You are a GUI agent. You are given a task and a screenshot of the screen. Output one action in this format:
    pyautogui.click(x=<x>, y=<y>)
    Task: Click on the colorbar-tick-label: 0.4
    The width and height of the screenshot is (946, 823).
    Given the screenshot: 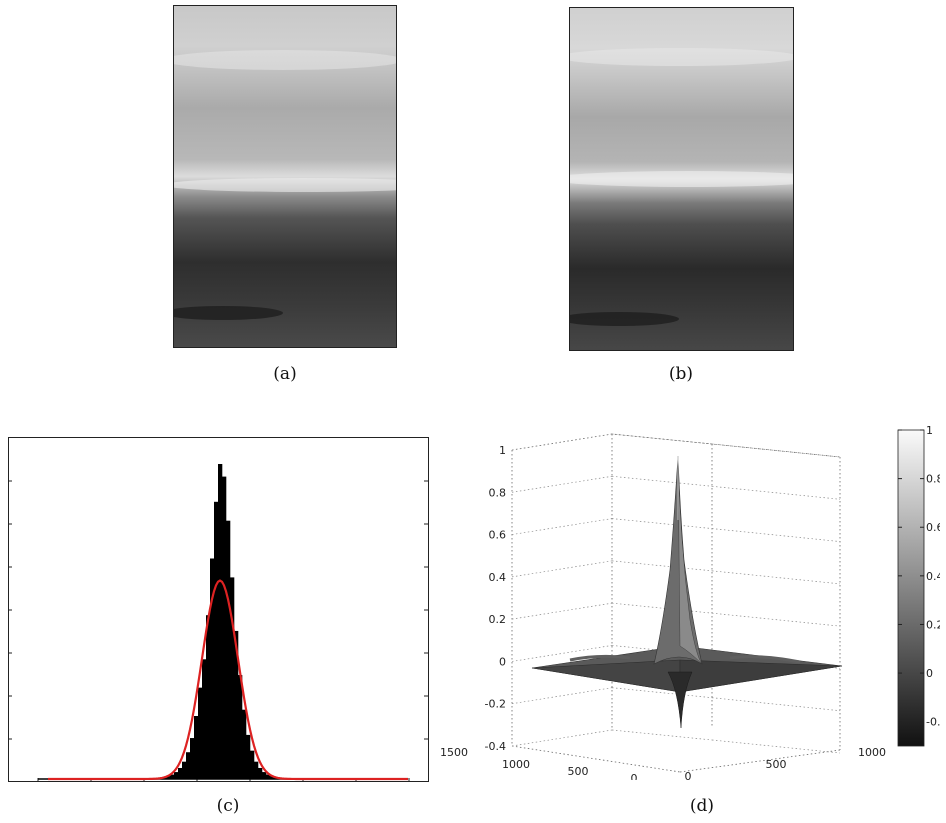 What is the action you would take?
    pyautogui.click(x=933, y=576)
    